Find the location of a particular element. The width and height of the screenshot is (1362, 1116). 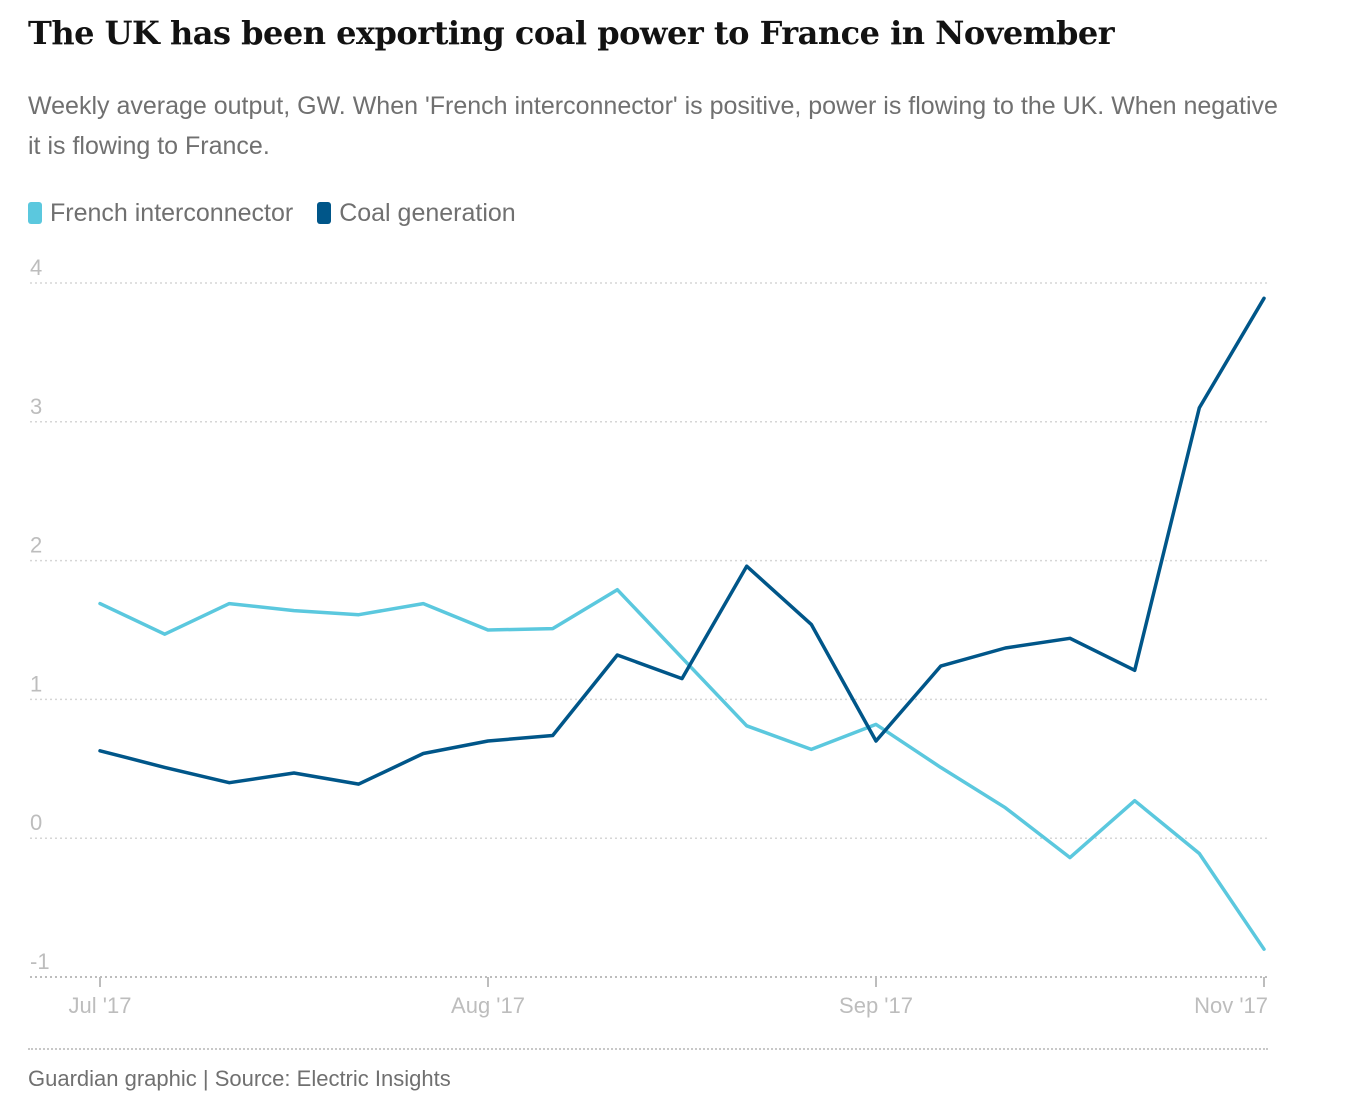

x-tick-label: Jul '17 is located at coordinates (100, 1005).